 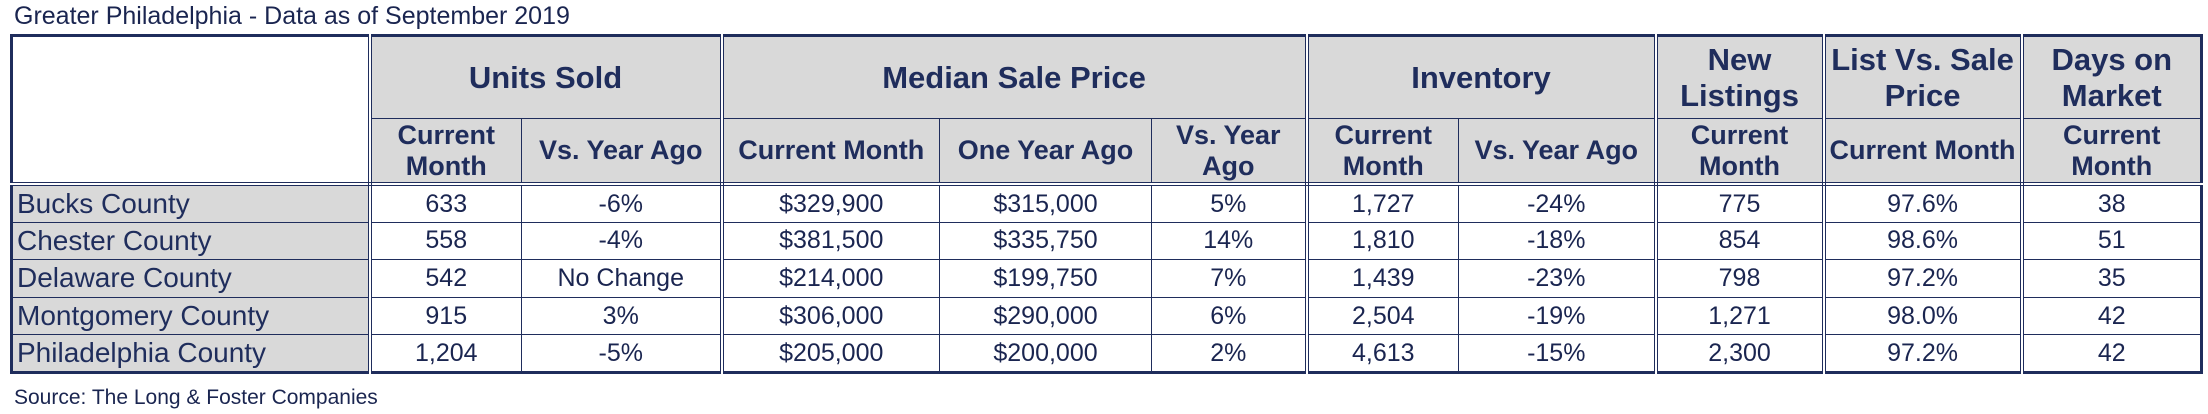 What do you see at coordinates (1229, 278) in the screenshot?
I see `median-price-vs-year-ago-cell: 7%` at bounding box center [1229, 278].